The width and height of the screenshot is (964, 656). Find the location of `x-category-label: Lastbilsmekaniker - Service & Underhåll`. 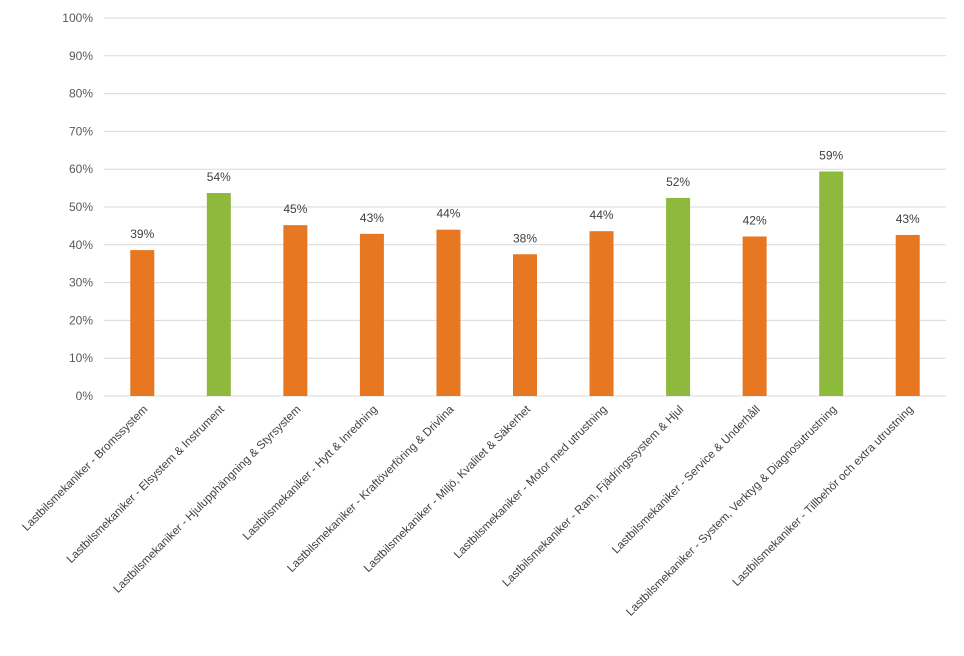

x-category-label: Lastbilsmekaniker - Service & Underhåll is located at coordinates (686, 480).